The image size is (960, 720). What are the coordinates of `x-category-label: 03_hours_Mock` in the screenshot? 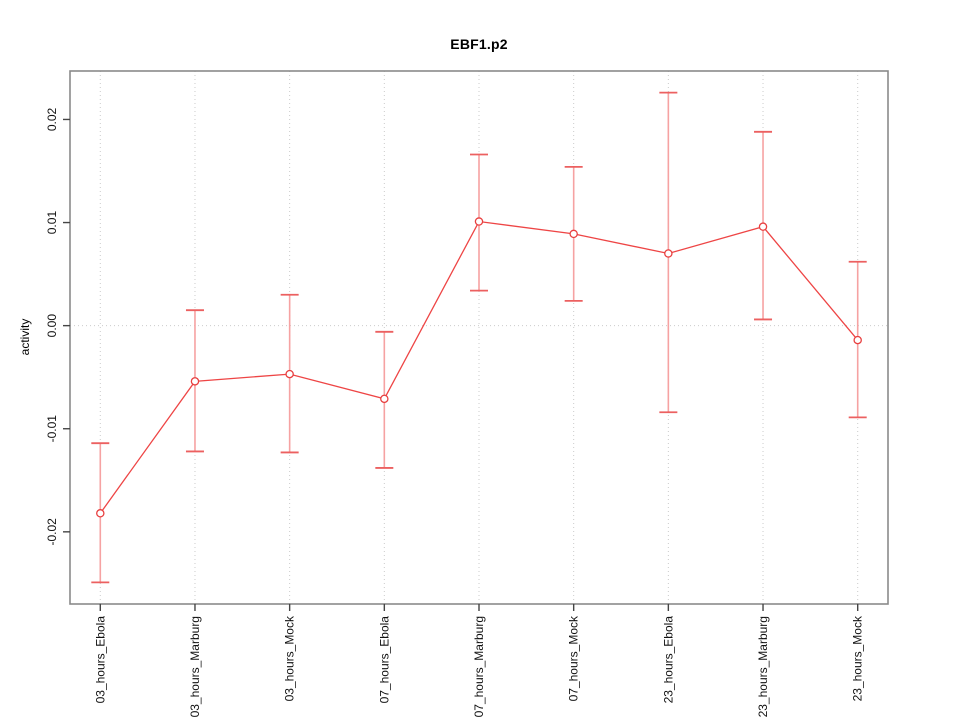 It's located at (290, 658).